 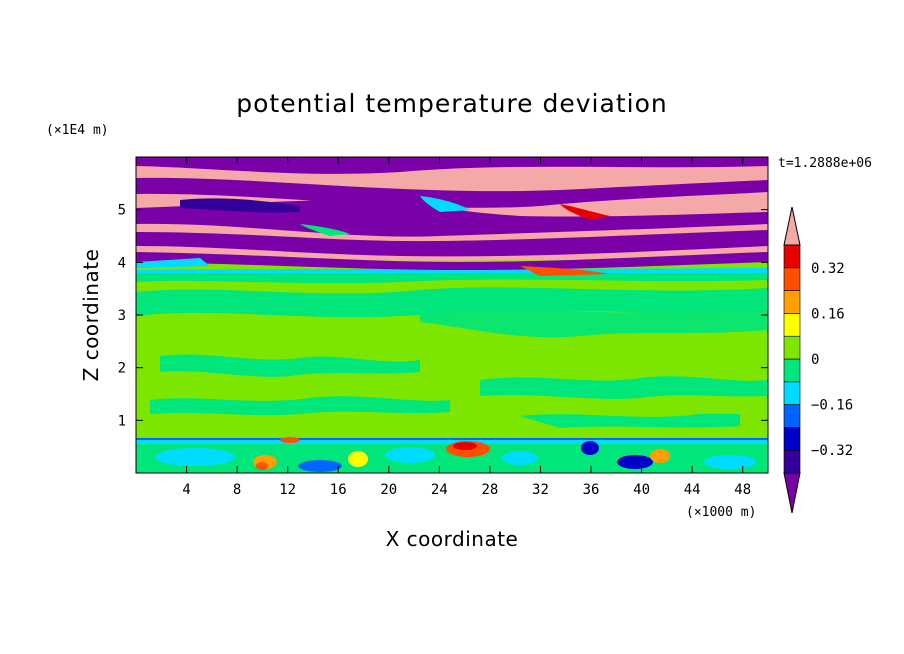 What do you see at coordinates (439, 490) in the screenshot?
I see `x-tick-label: 24` at bounding box center [439, 490].